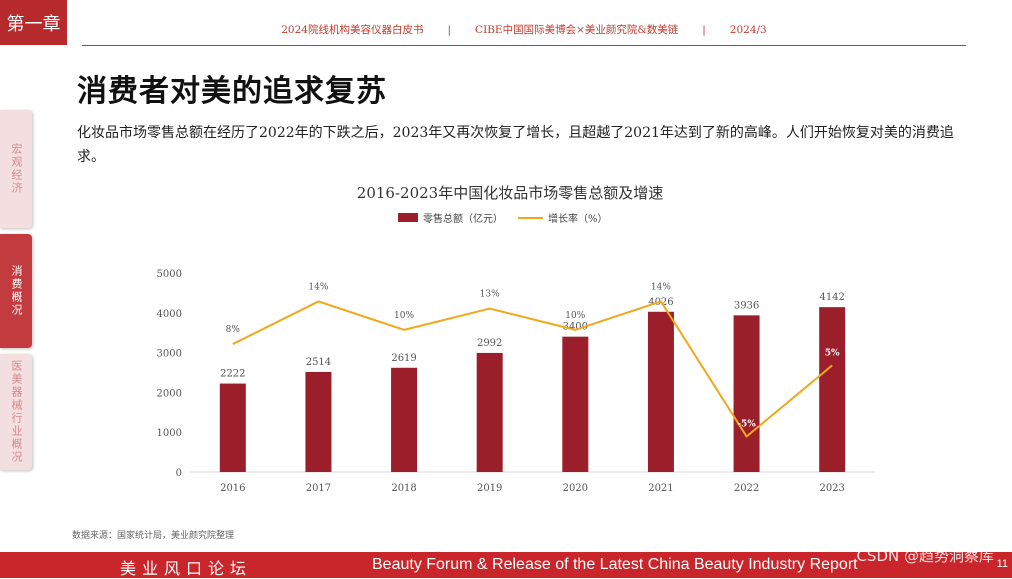 This screenshot has width=1012, height=579. Describe the element at coordinates (746, 424) in the screenshot. I see `growth-rate-label: -5%` at that location.